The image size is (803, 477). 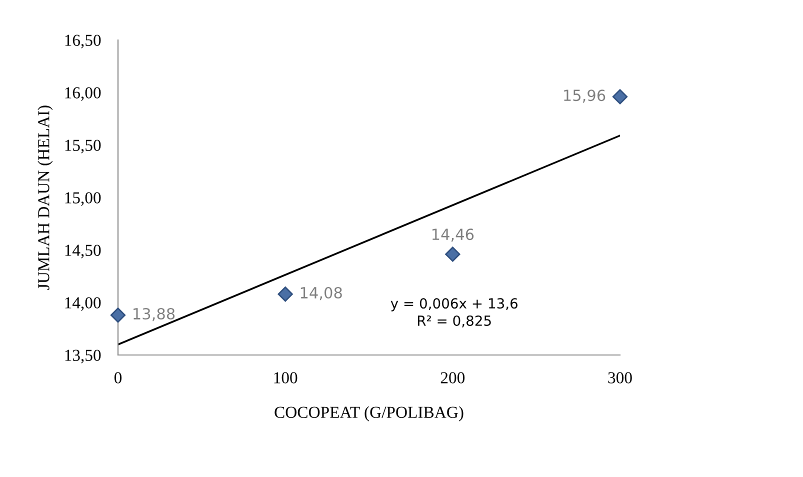 I want to click on data-label: 13,88, so click(x=154, y=315).